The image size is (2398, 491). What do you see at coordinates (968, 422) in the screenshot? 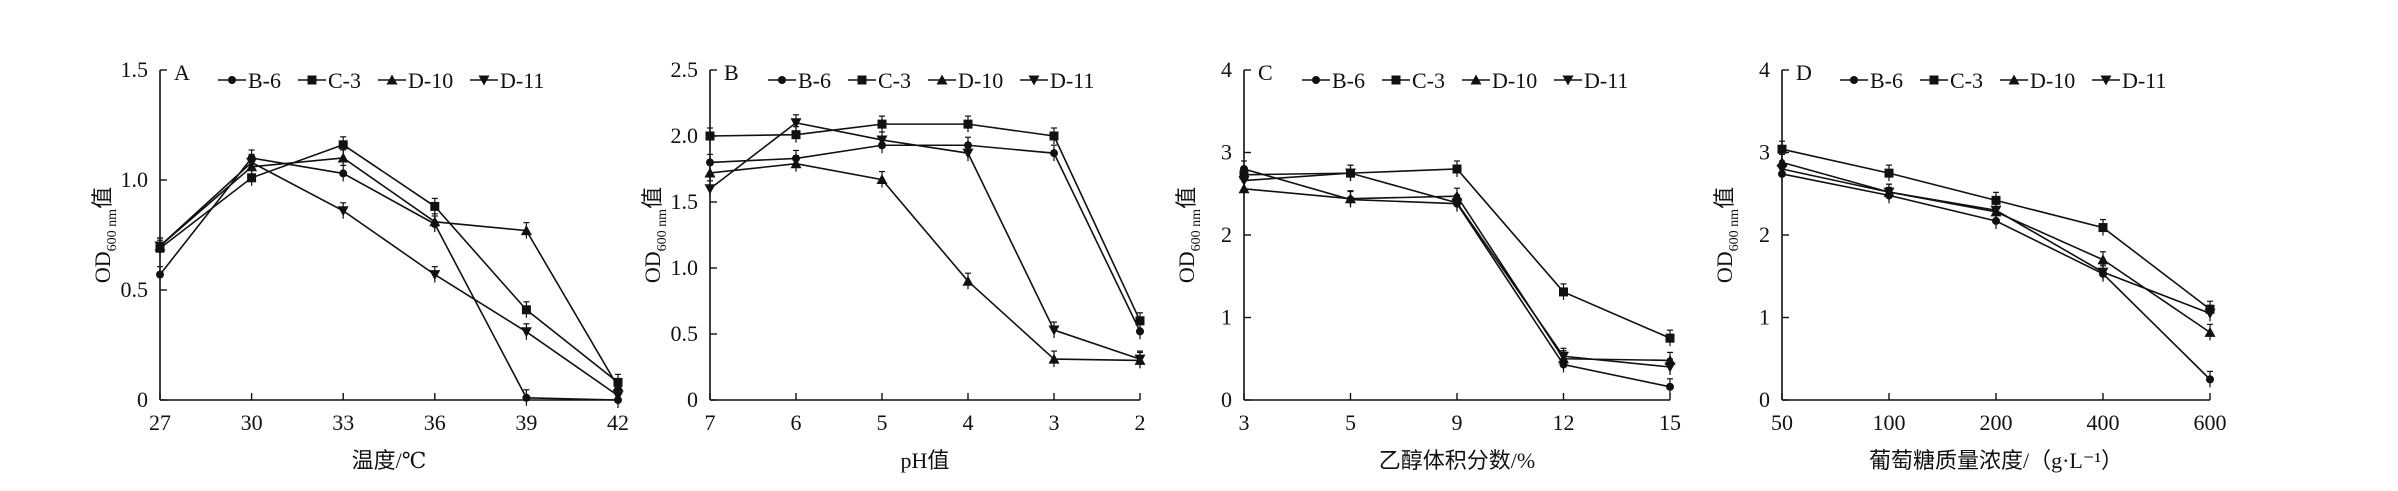
I see `x-tick-label: 4` at bounding box center [968, 422].